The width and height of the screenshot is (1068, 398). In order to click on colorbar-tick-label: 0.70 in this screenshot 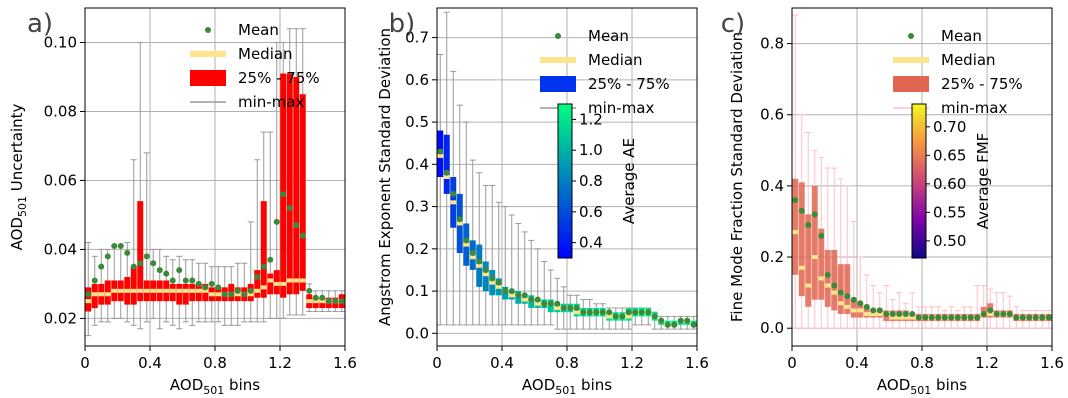, I will do `click(949, 127)`.